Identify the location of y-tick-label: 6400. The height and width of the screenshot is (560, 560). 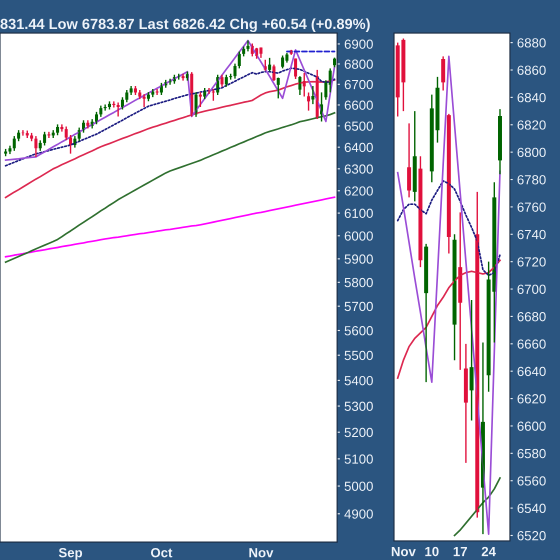
(358, 147).